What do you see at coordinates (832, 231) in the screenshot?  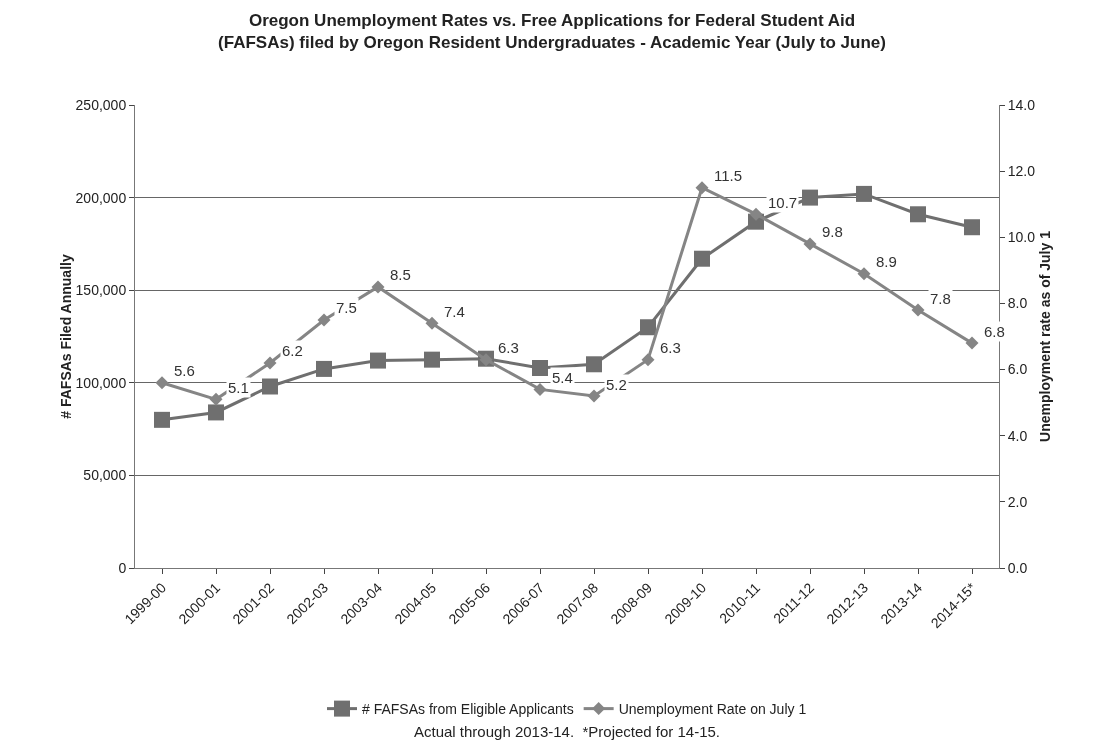 I see `data-label: 9.8` at bounding box center [832, 231].